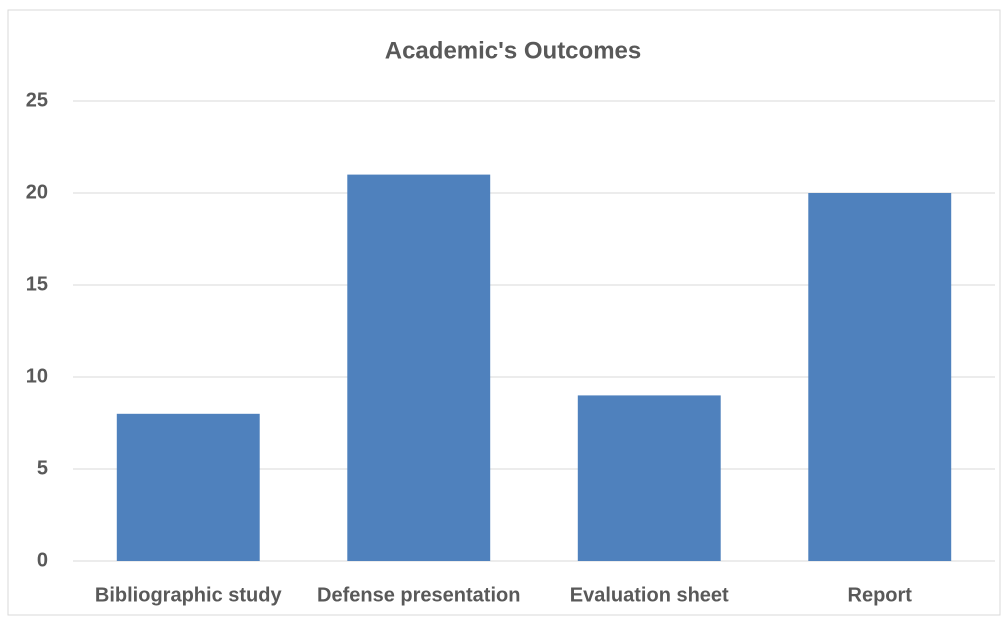 This screenshot has height=619, width=1008. I want to click on x-tick-label: Bibliographic study, so click(189, 595).